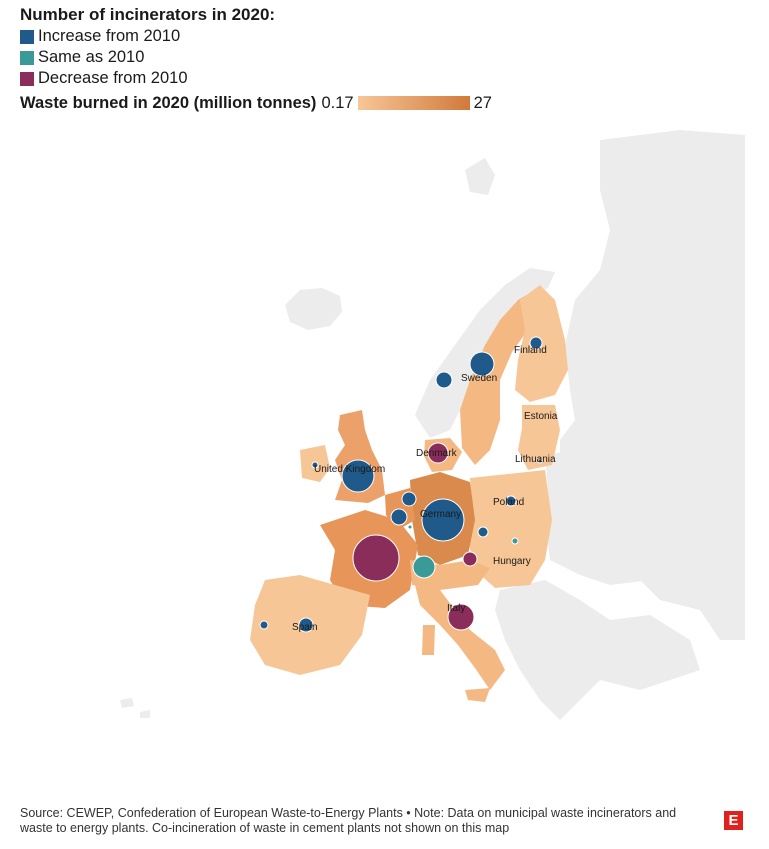 The height and width of the screenshot is (849, 769). What do you see at coordinates (256, 78) in the screenshot?
I see `legend-item-decrease: Decrease from 2010` at bounding box center [256, 78].